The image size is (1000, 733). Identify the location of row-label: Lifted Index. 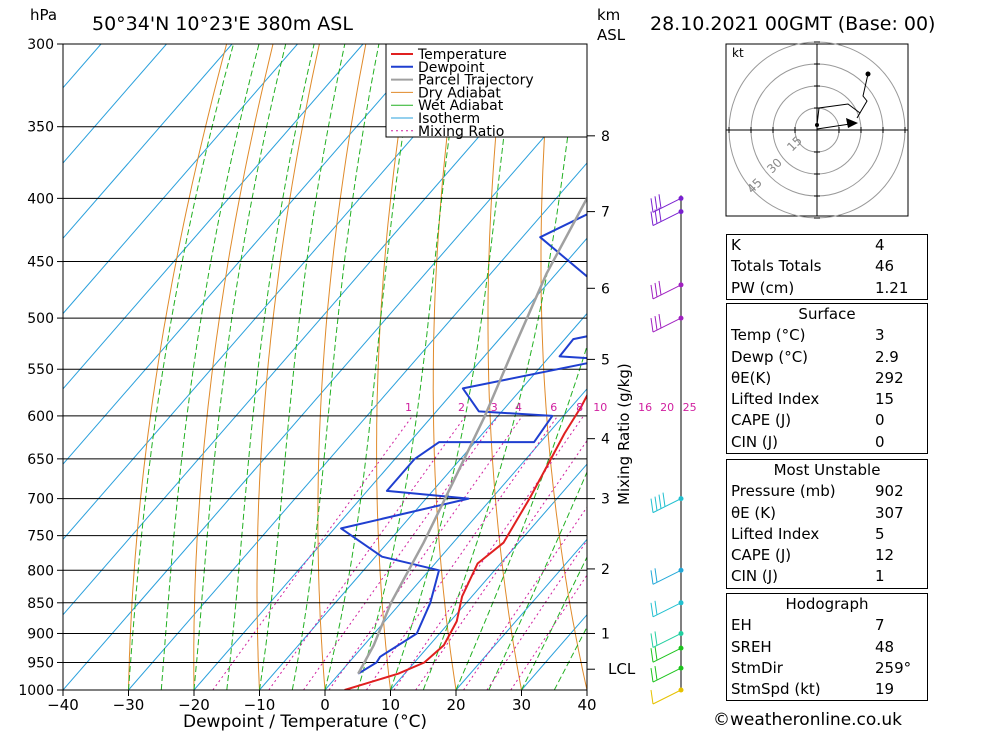
(775, 399).